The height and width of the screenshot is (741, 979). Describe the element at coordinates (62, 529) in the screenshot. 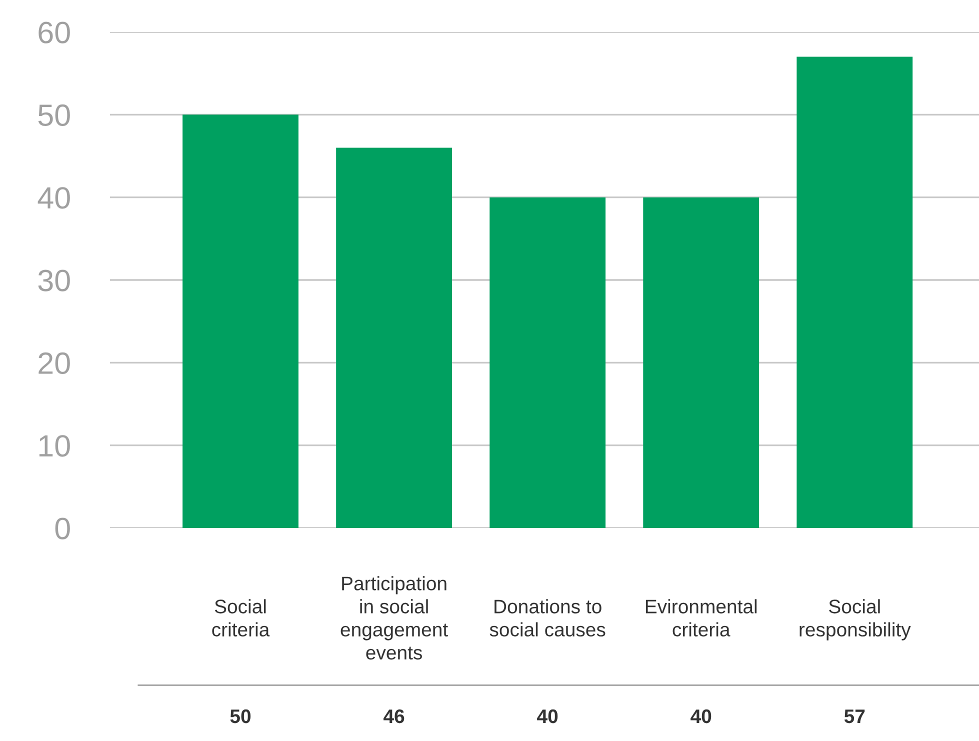

I see `y-tick-label: 0` at that location.